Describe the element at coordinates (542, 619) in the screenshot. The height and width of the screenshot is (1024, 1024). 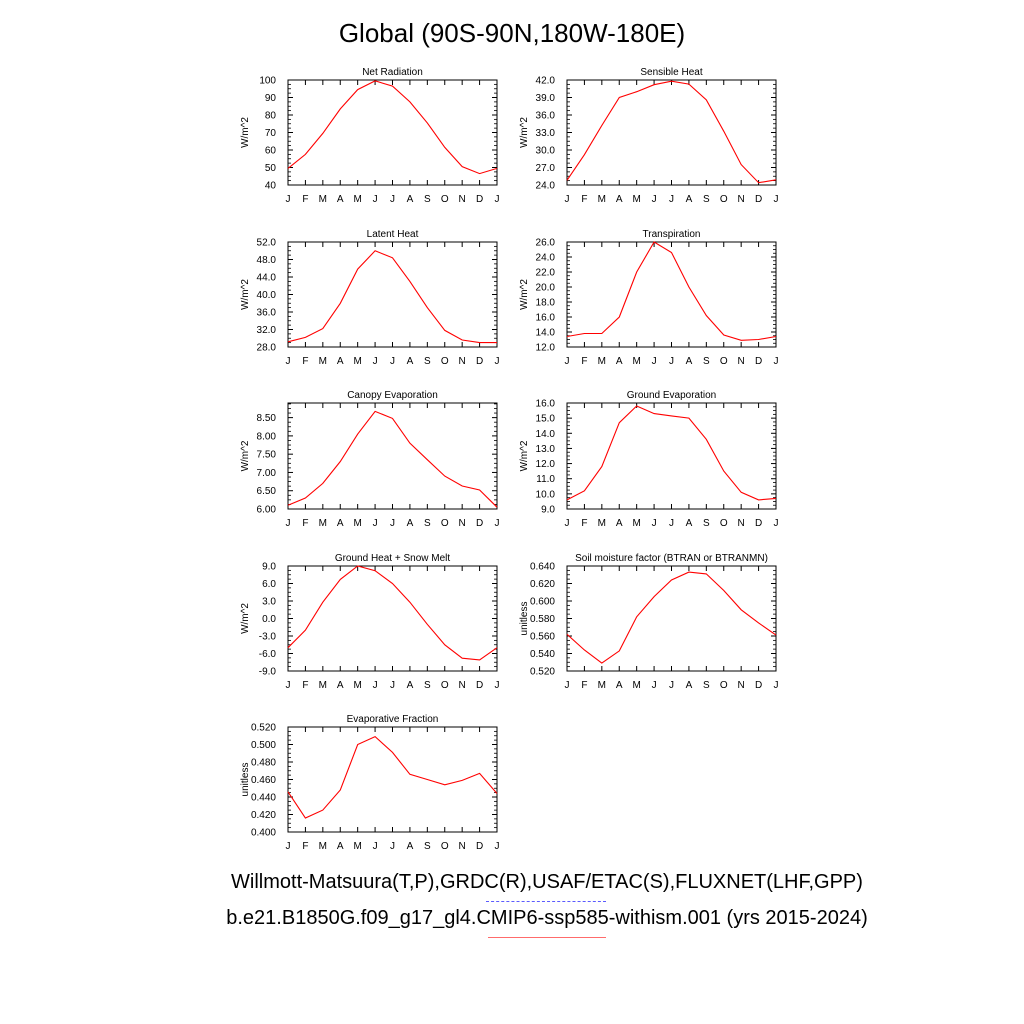
I see `y-tick-label: 0.580` at that location.